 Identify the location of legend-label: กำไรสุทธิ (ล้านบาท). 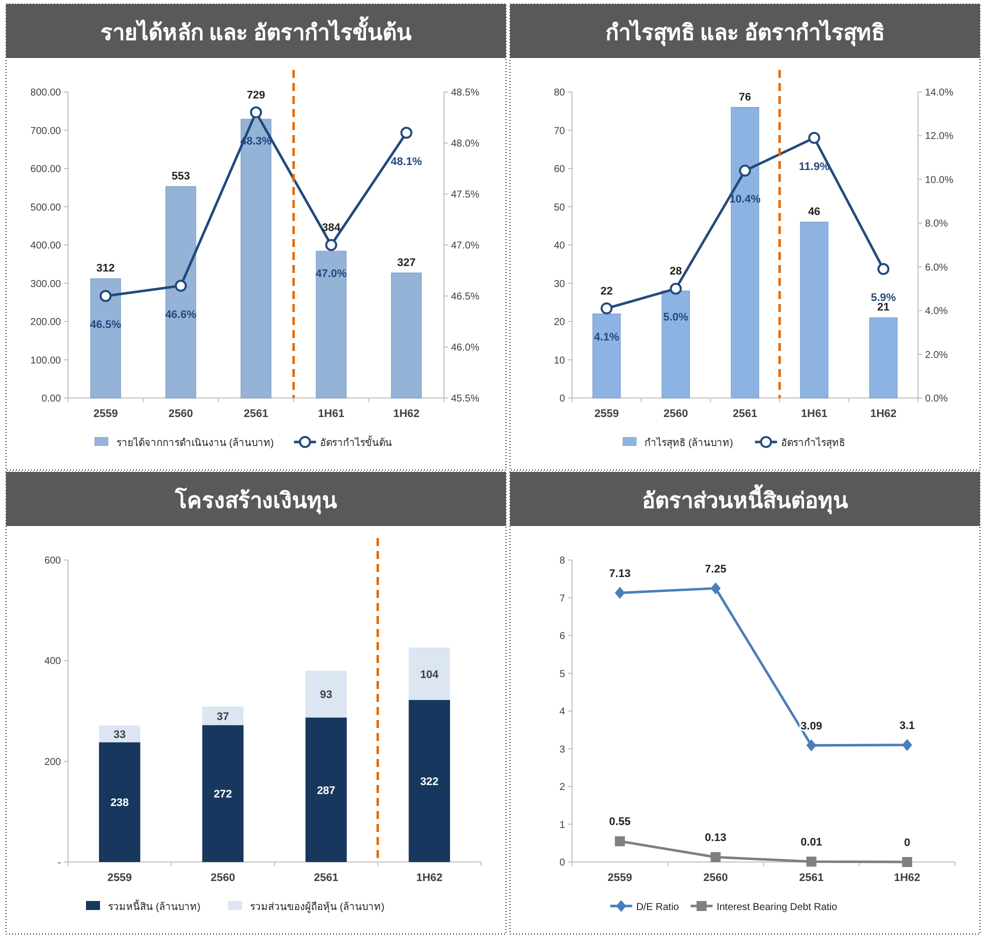
(689, 443).